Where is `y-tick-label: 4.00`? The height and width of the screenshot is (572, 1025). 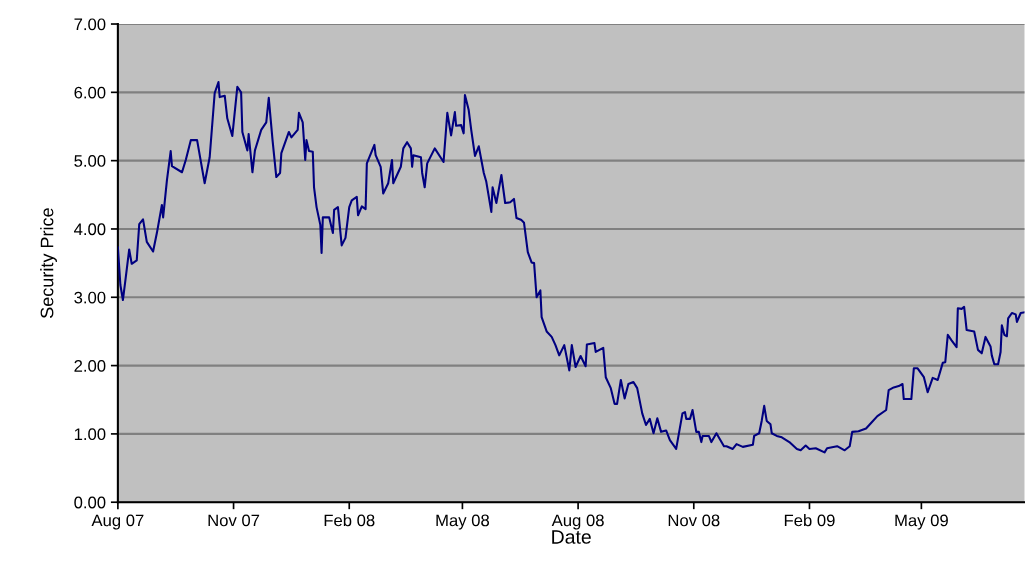 y-tick-label: 4.00 is located at coordinates (90, 229).